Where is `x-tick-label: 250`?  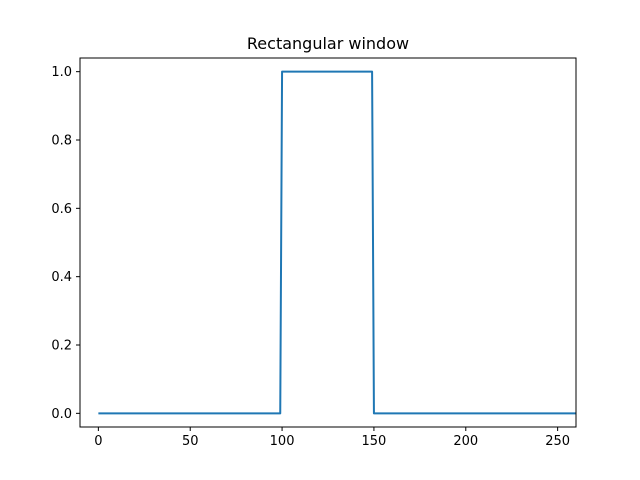
x-tick-label: 250 is located at coordinates (557, 441).